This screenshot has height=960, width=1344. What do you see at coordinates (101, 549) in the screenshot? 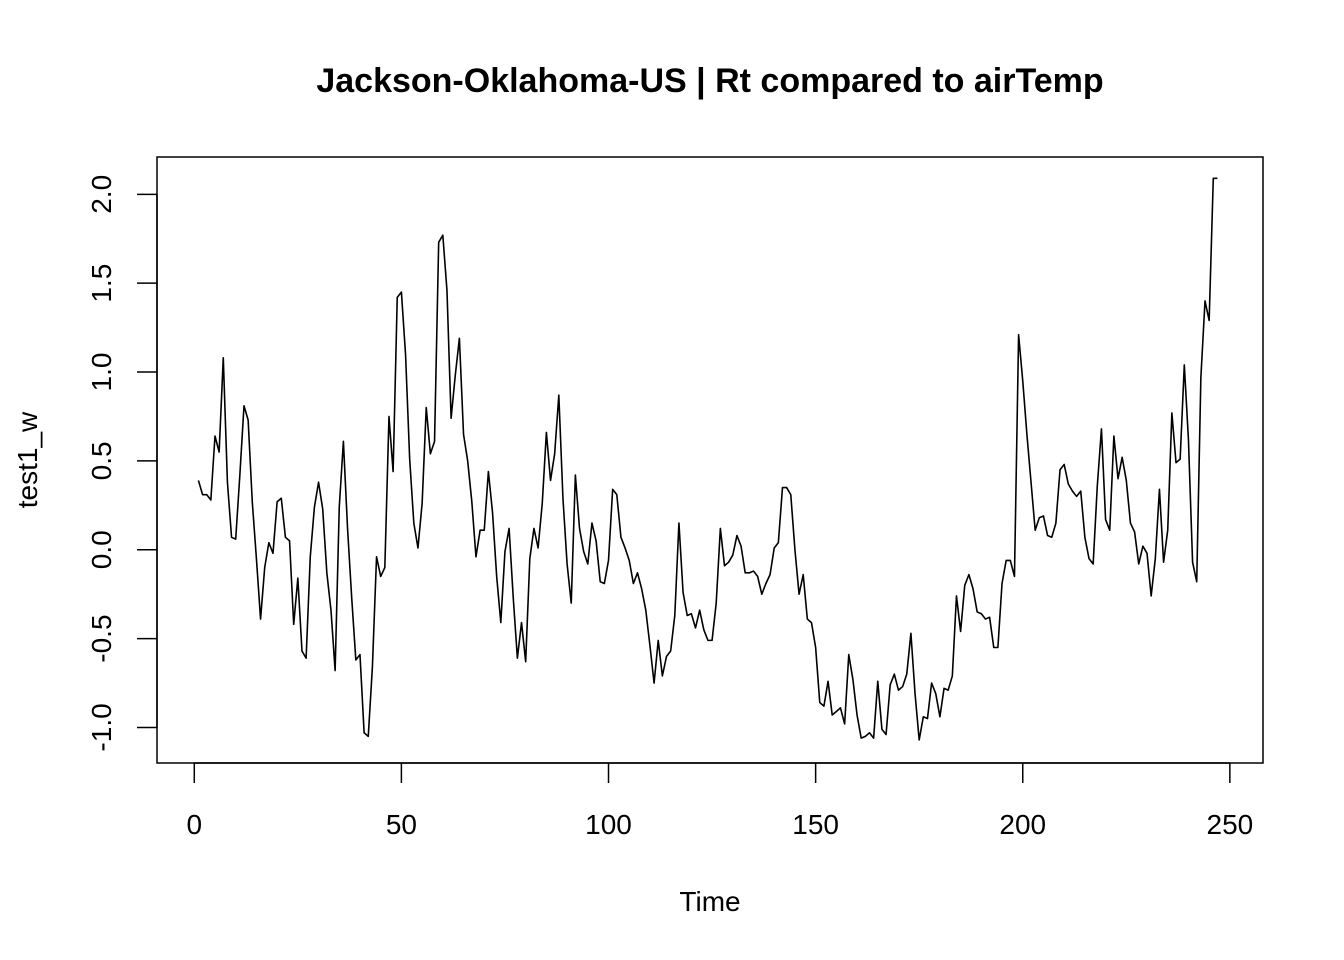
I see `y-tick-label: 0.0` at bounding box center [101, 549].